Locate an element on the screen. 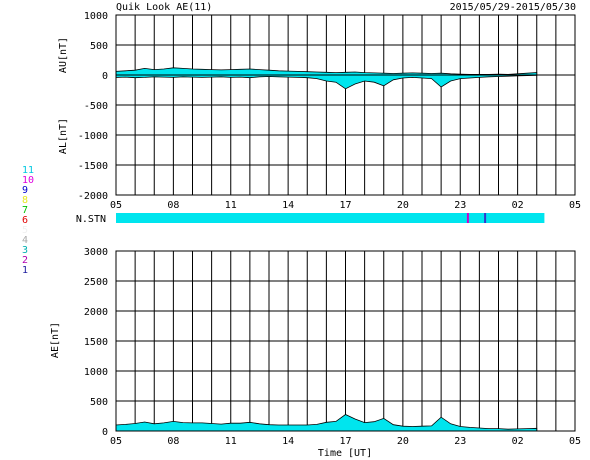 The width and height of the screenshot is (590, 460). y-tick-label: -2000 is located at coordinates (93, 196).